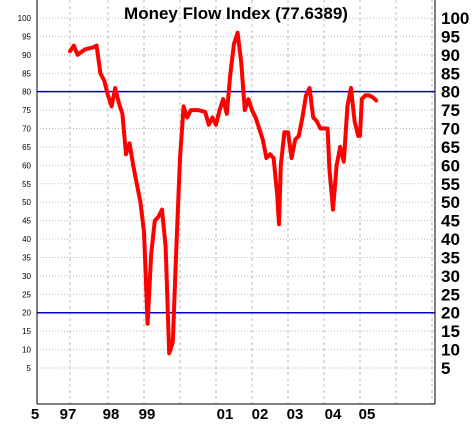 The height and width of the screenshot is (424, 472). What do you see at coordinates (333, 414) in the screenshot?
I see `x-tick-label: 04` at bounding box center [333, 414].